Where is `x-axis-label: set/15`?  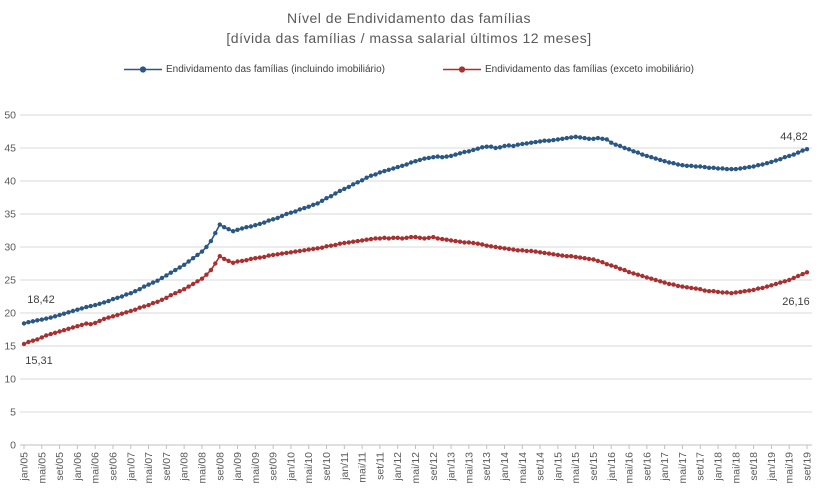 x-axis-label: set/15 is located at coordinates (594, 466).